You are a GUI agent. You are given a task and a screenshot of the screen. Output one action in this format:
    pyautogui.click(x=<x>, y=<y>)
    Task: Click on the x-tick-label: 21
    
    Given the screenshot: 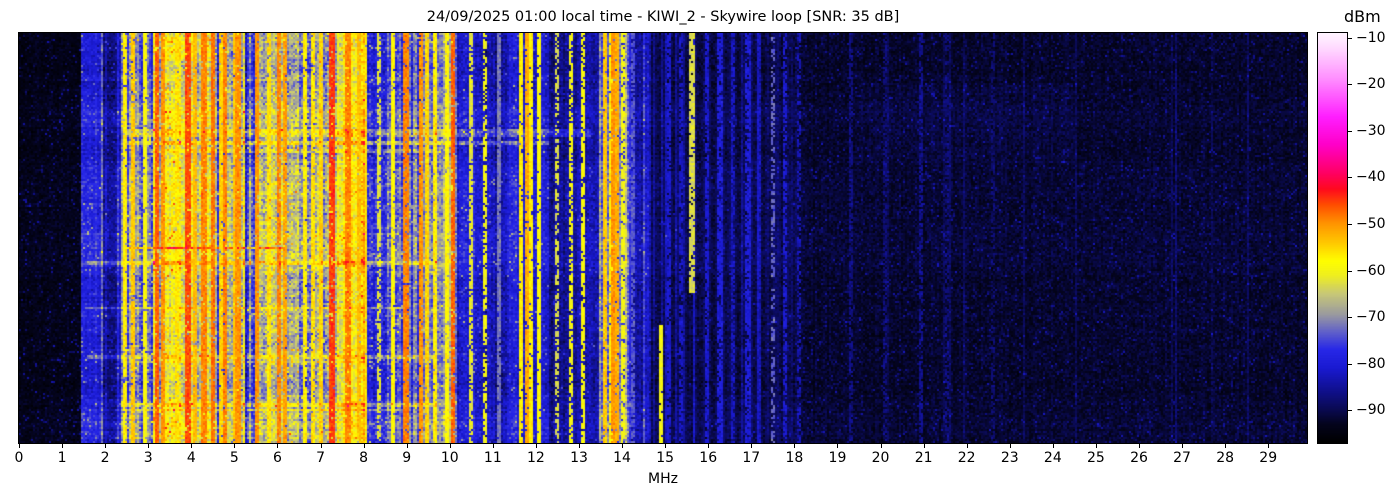 What is the action you would take?
    pyautogui.click(x=923, y=458)
    